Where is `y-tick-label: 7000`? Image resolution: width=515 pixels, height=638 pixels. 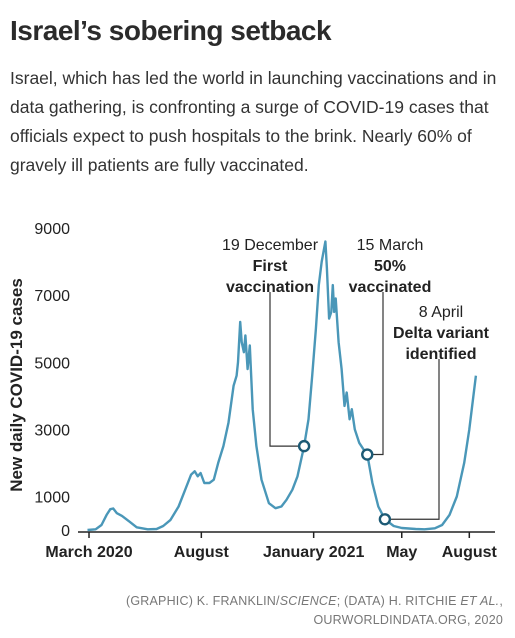
y-tick-label: 7000 is located at coordinates (52, 296).